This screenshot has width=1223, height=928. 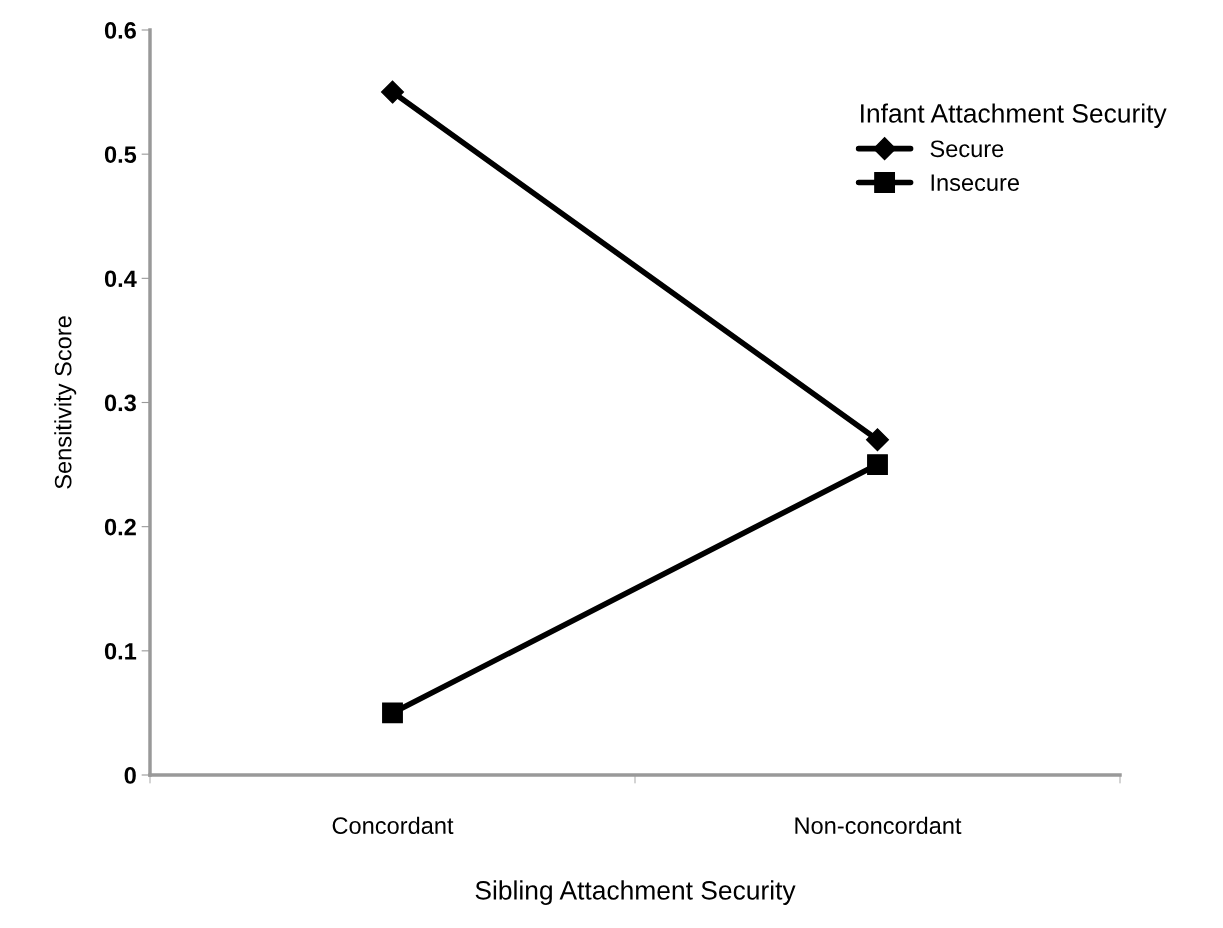 I want to click on y-tick-label: 0, so click(x=130, y=775).